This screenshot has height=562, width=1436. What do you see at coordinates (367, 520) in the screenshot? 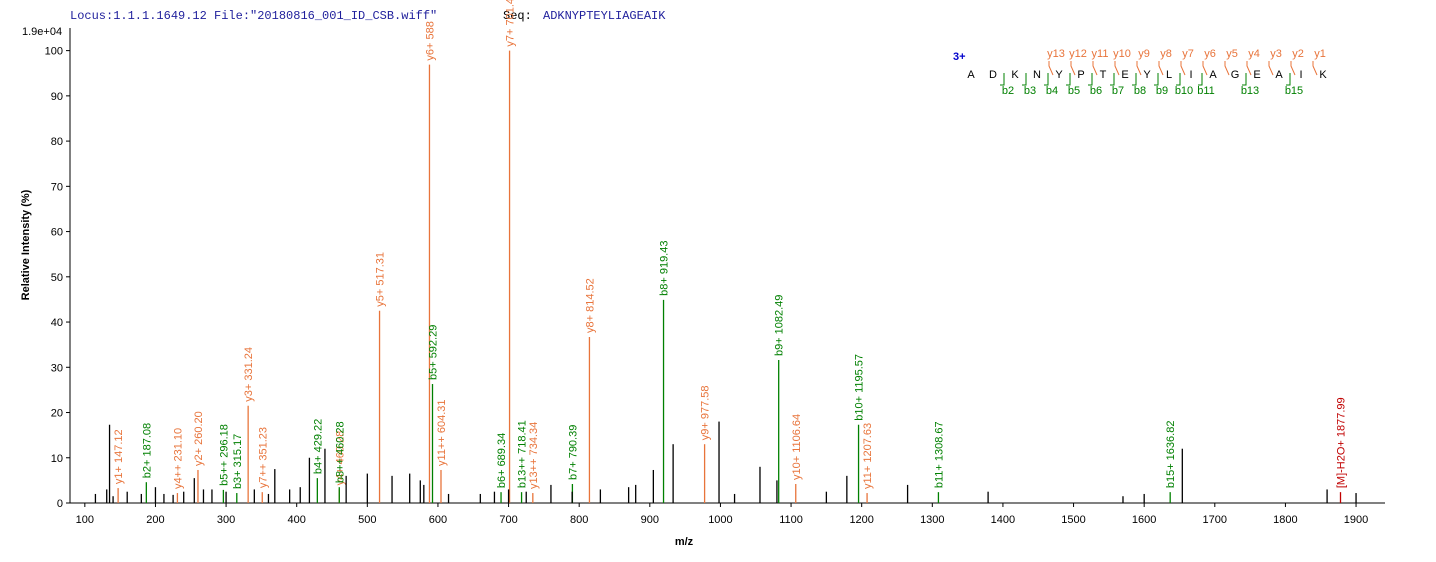
I see `x-tick-label: 500` at bounding box center [367, 520].